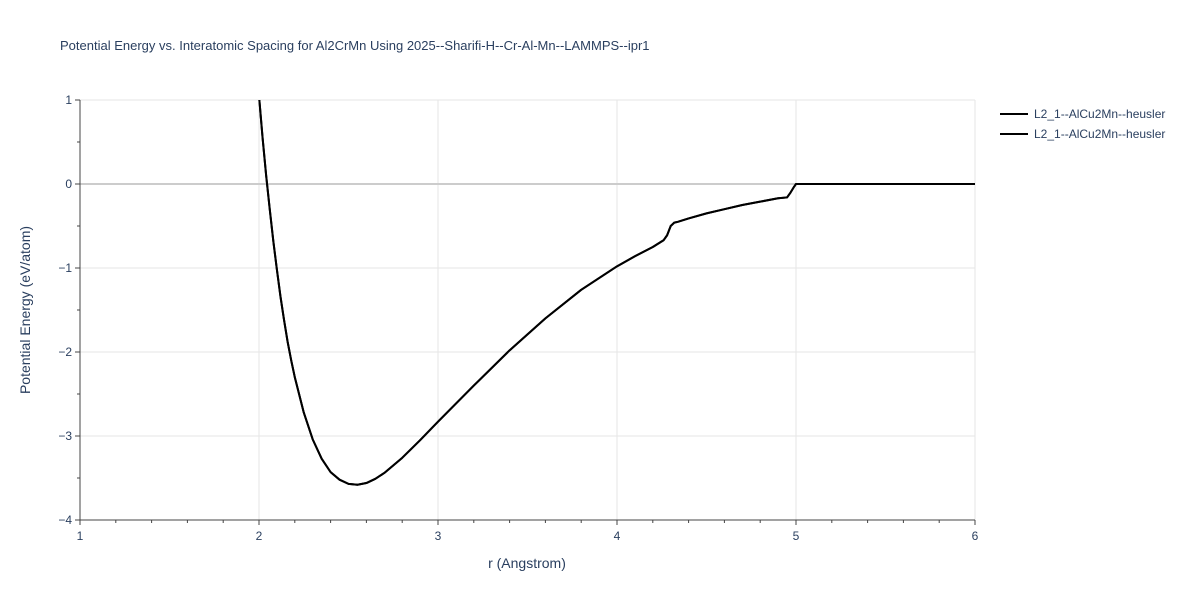 Image resolution: width=1200 pixels, height=600 pixels. Describe the element at coordinates (65, 520) in the screenshot. I see `y-tick-label: −4` at that location.